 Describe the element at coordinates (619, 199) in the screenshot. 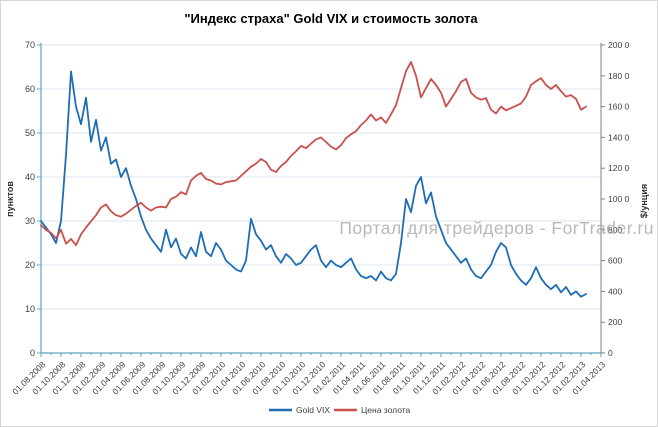

I see `right-axis-tick-label: 100 0` at that location.